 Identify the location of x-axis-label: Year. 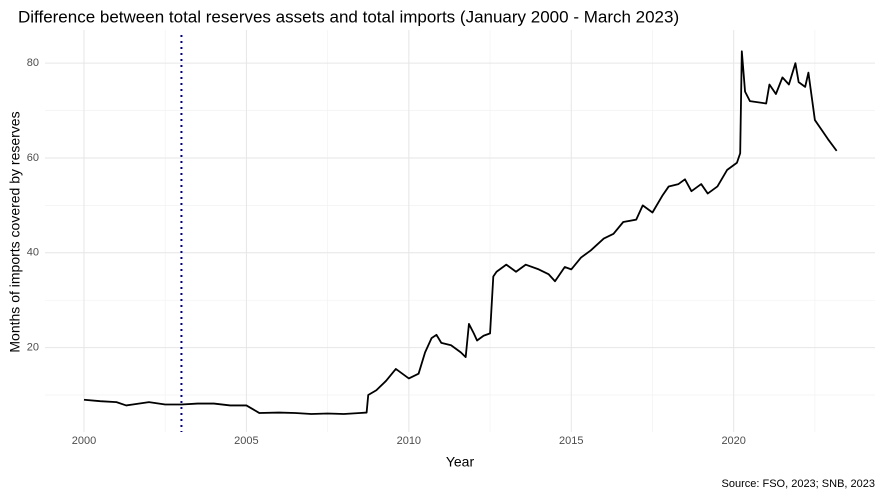
(460, 462).